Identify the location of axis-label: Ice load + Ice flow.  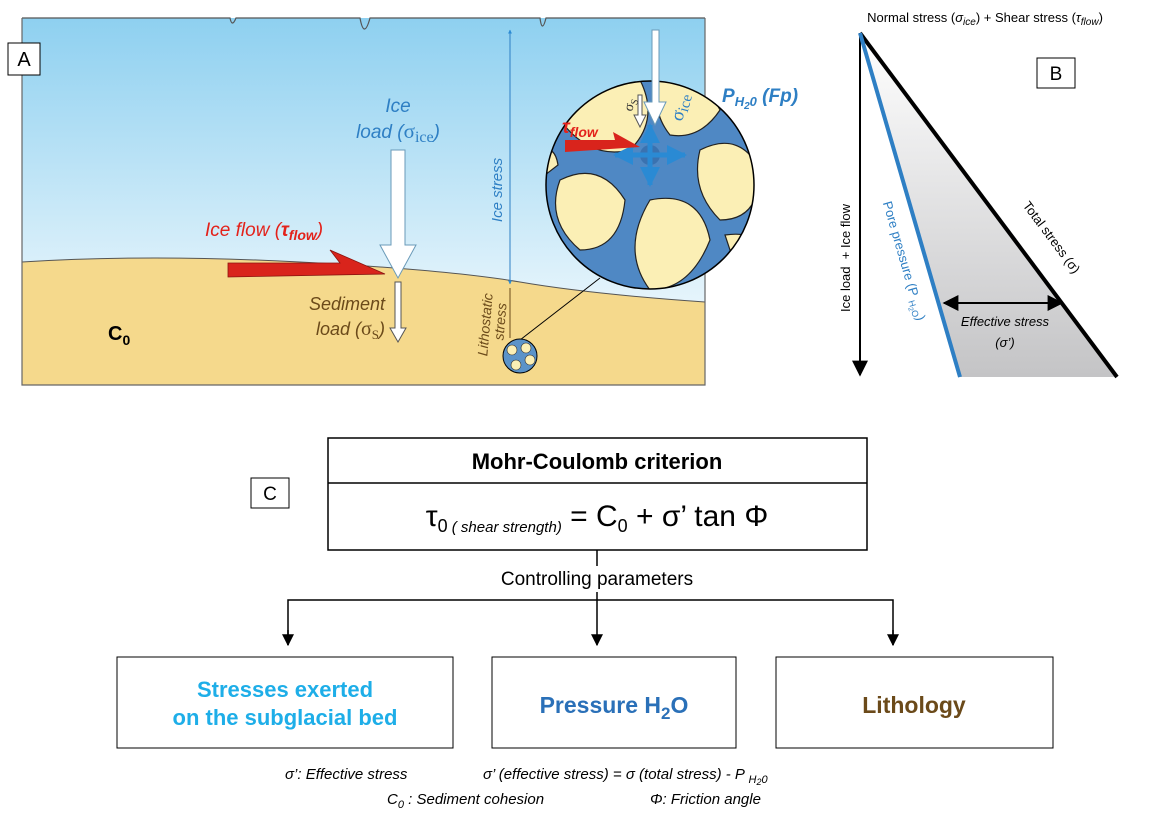
(845, 257).